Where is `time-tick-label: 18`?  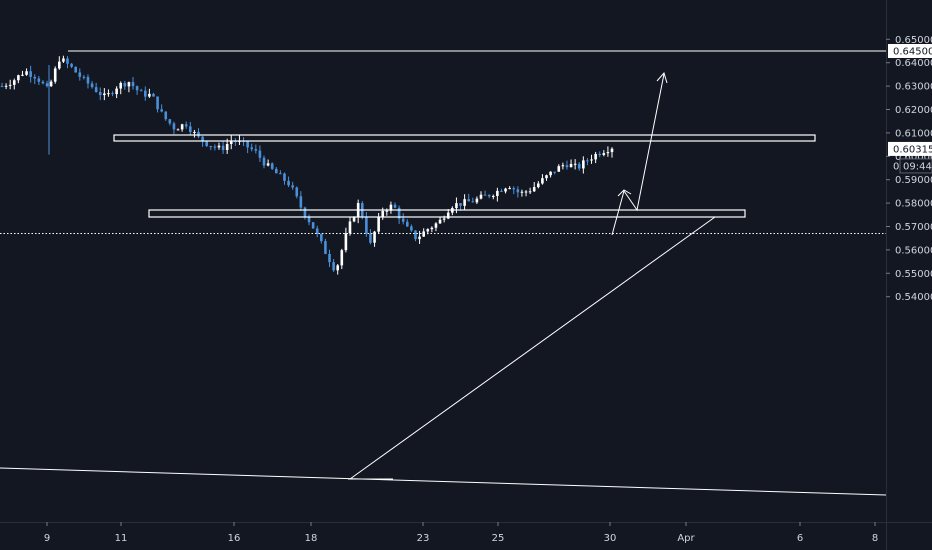 time-tick-label: 18 is located at coordinates (311, 538).